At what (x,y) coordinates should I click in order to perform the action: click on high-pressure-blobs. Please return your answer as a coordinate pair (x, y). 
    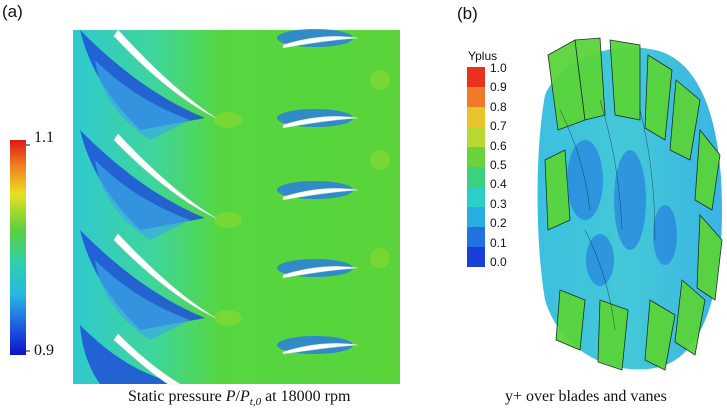
    Looking at the image, I should click on (302, 198).